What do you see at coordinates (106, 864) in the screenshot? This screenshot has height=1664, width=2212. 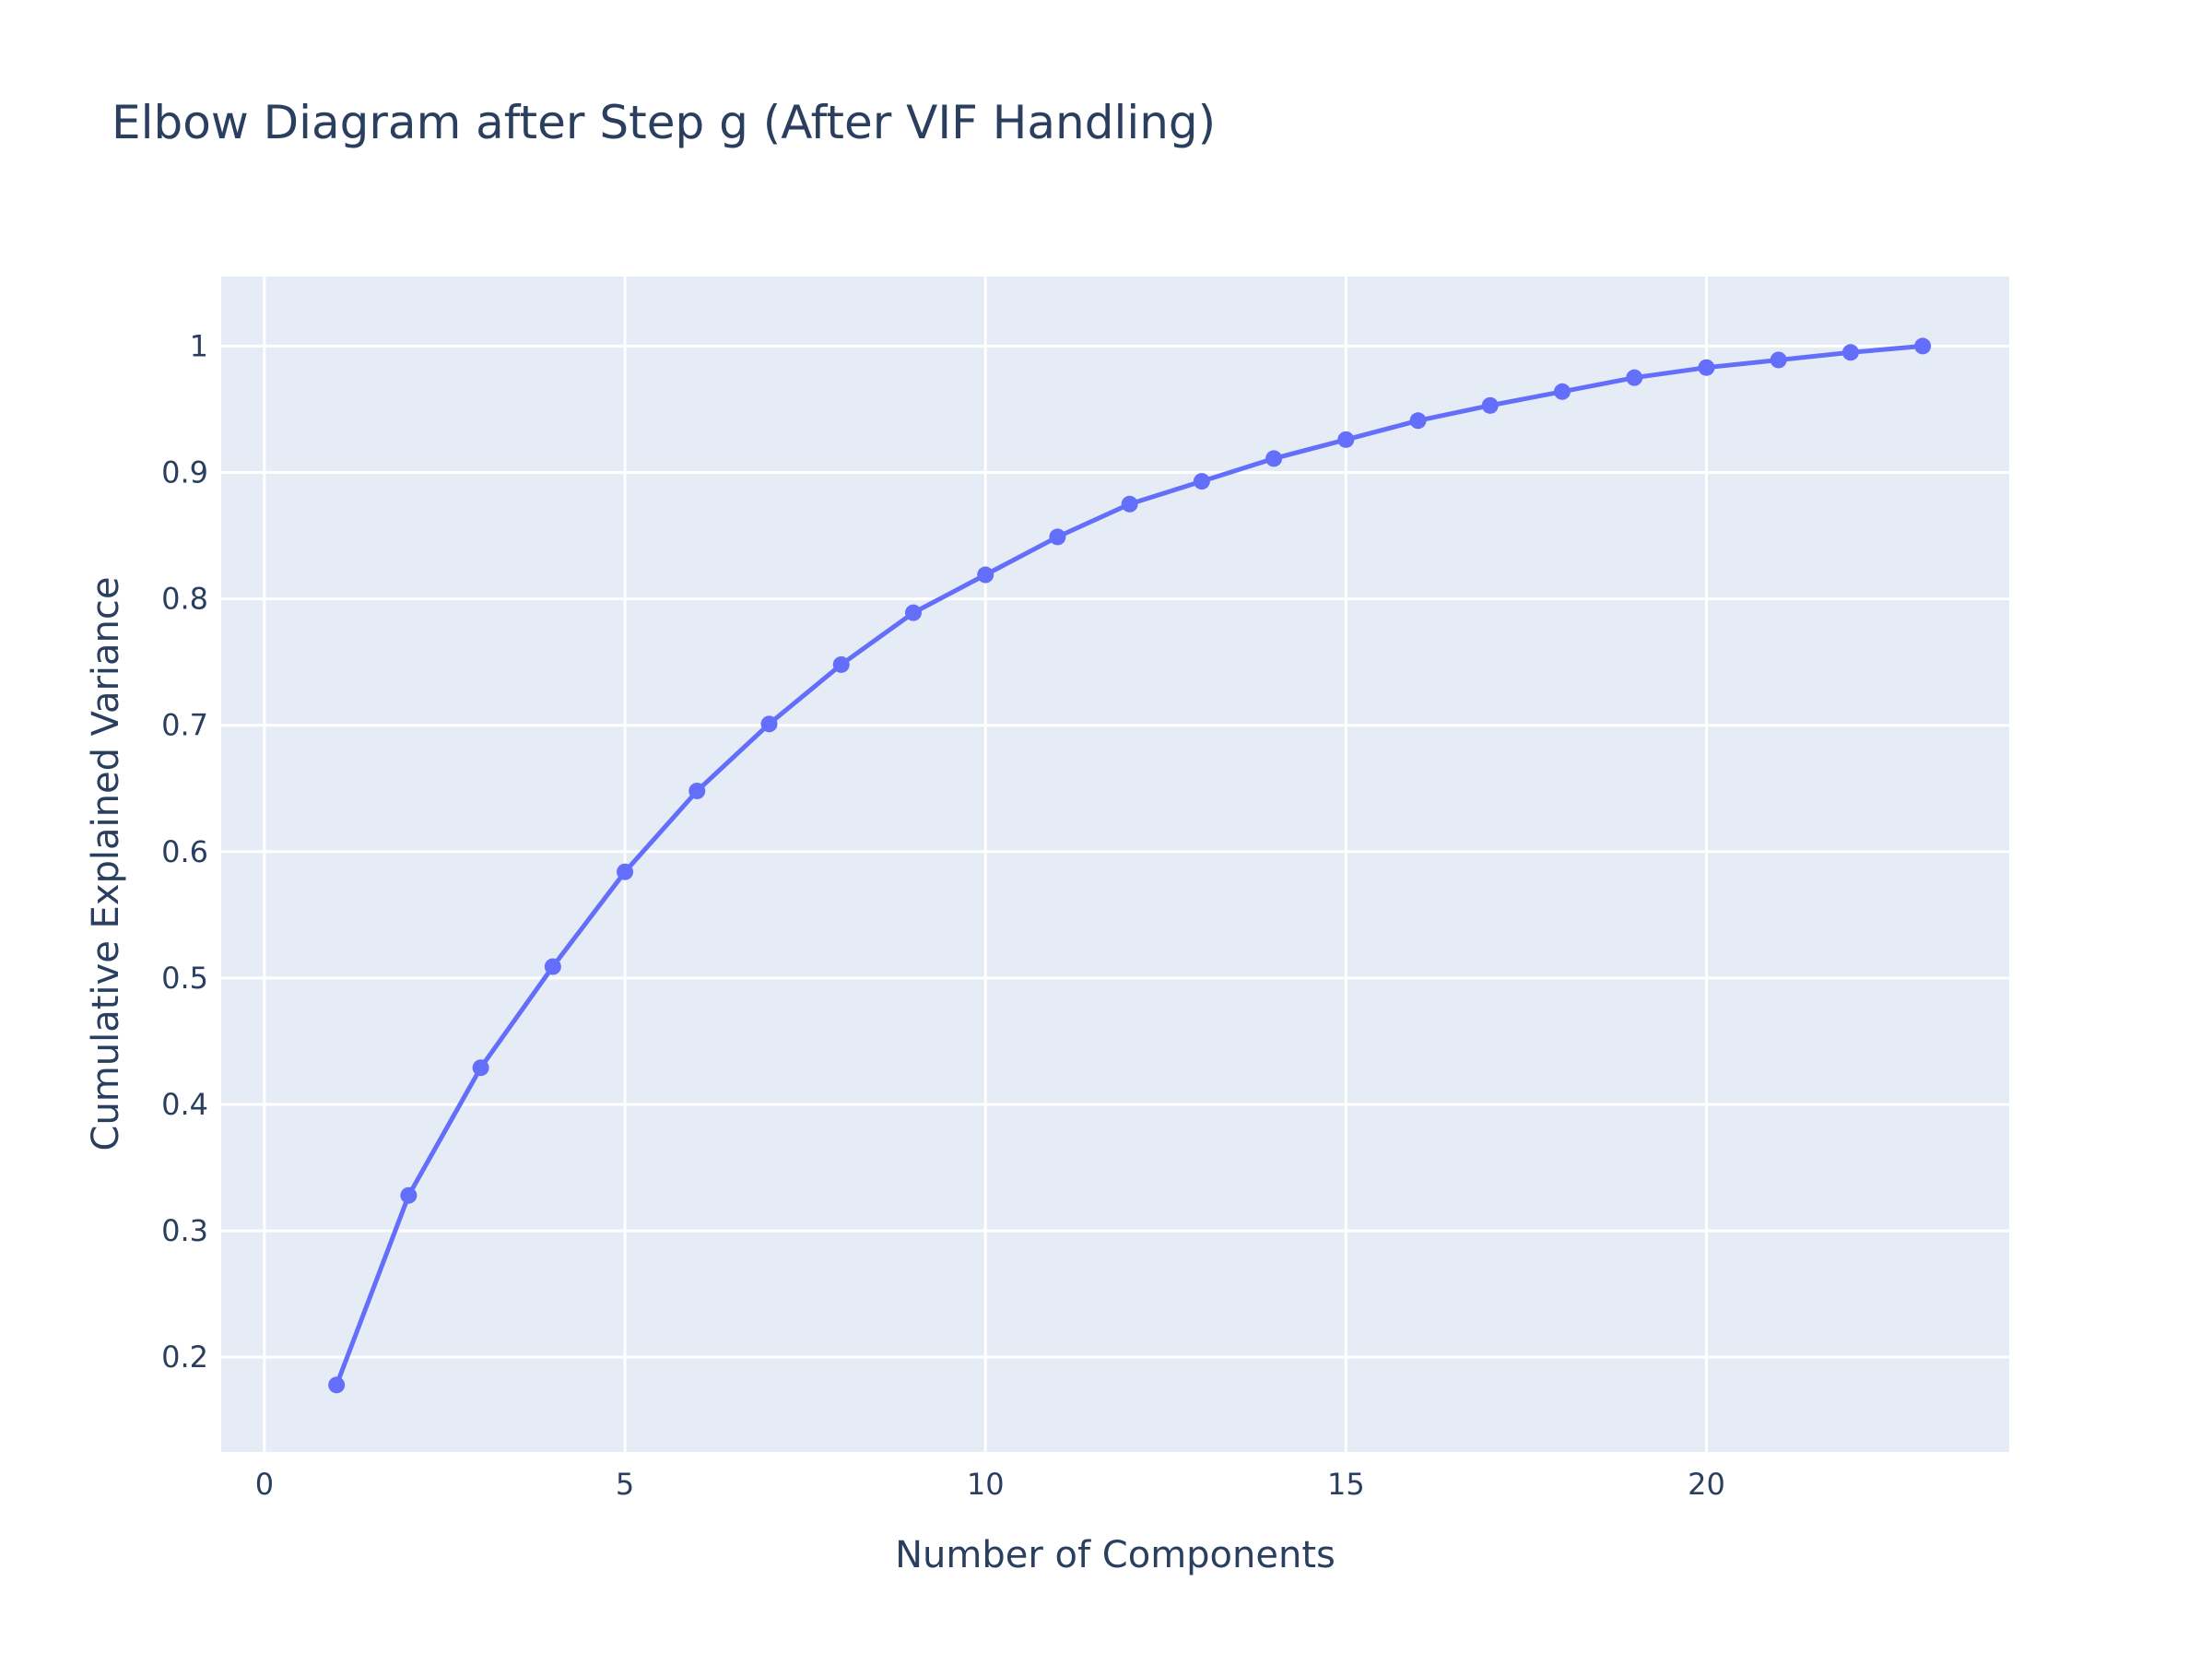 I see `y-axis-title: Cumulative Explained Variance` at bounding box center [106, 864].